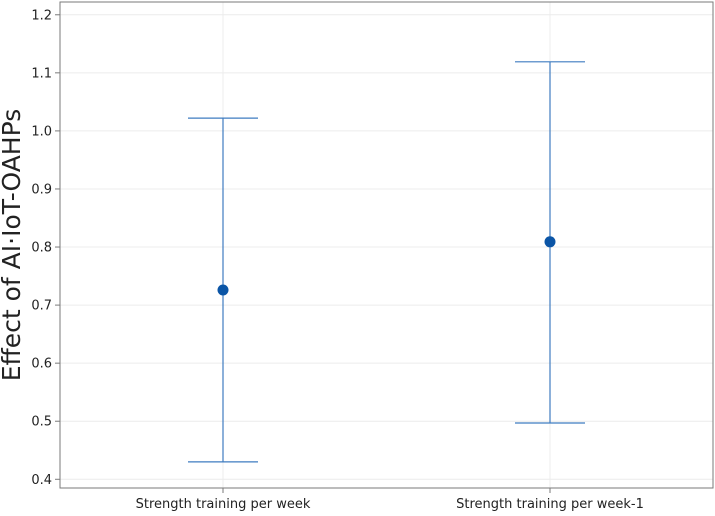 The width and height of the screenshot is (715, 516). Describe the element at coordinates (13, 245) in the screenshot. I see `y-axis-title: Effect of AI·IoT-OAHPs` at that location.